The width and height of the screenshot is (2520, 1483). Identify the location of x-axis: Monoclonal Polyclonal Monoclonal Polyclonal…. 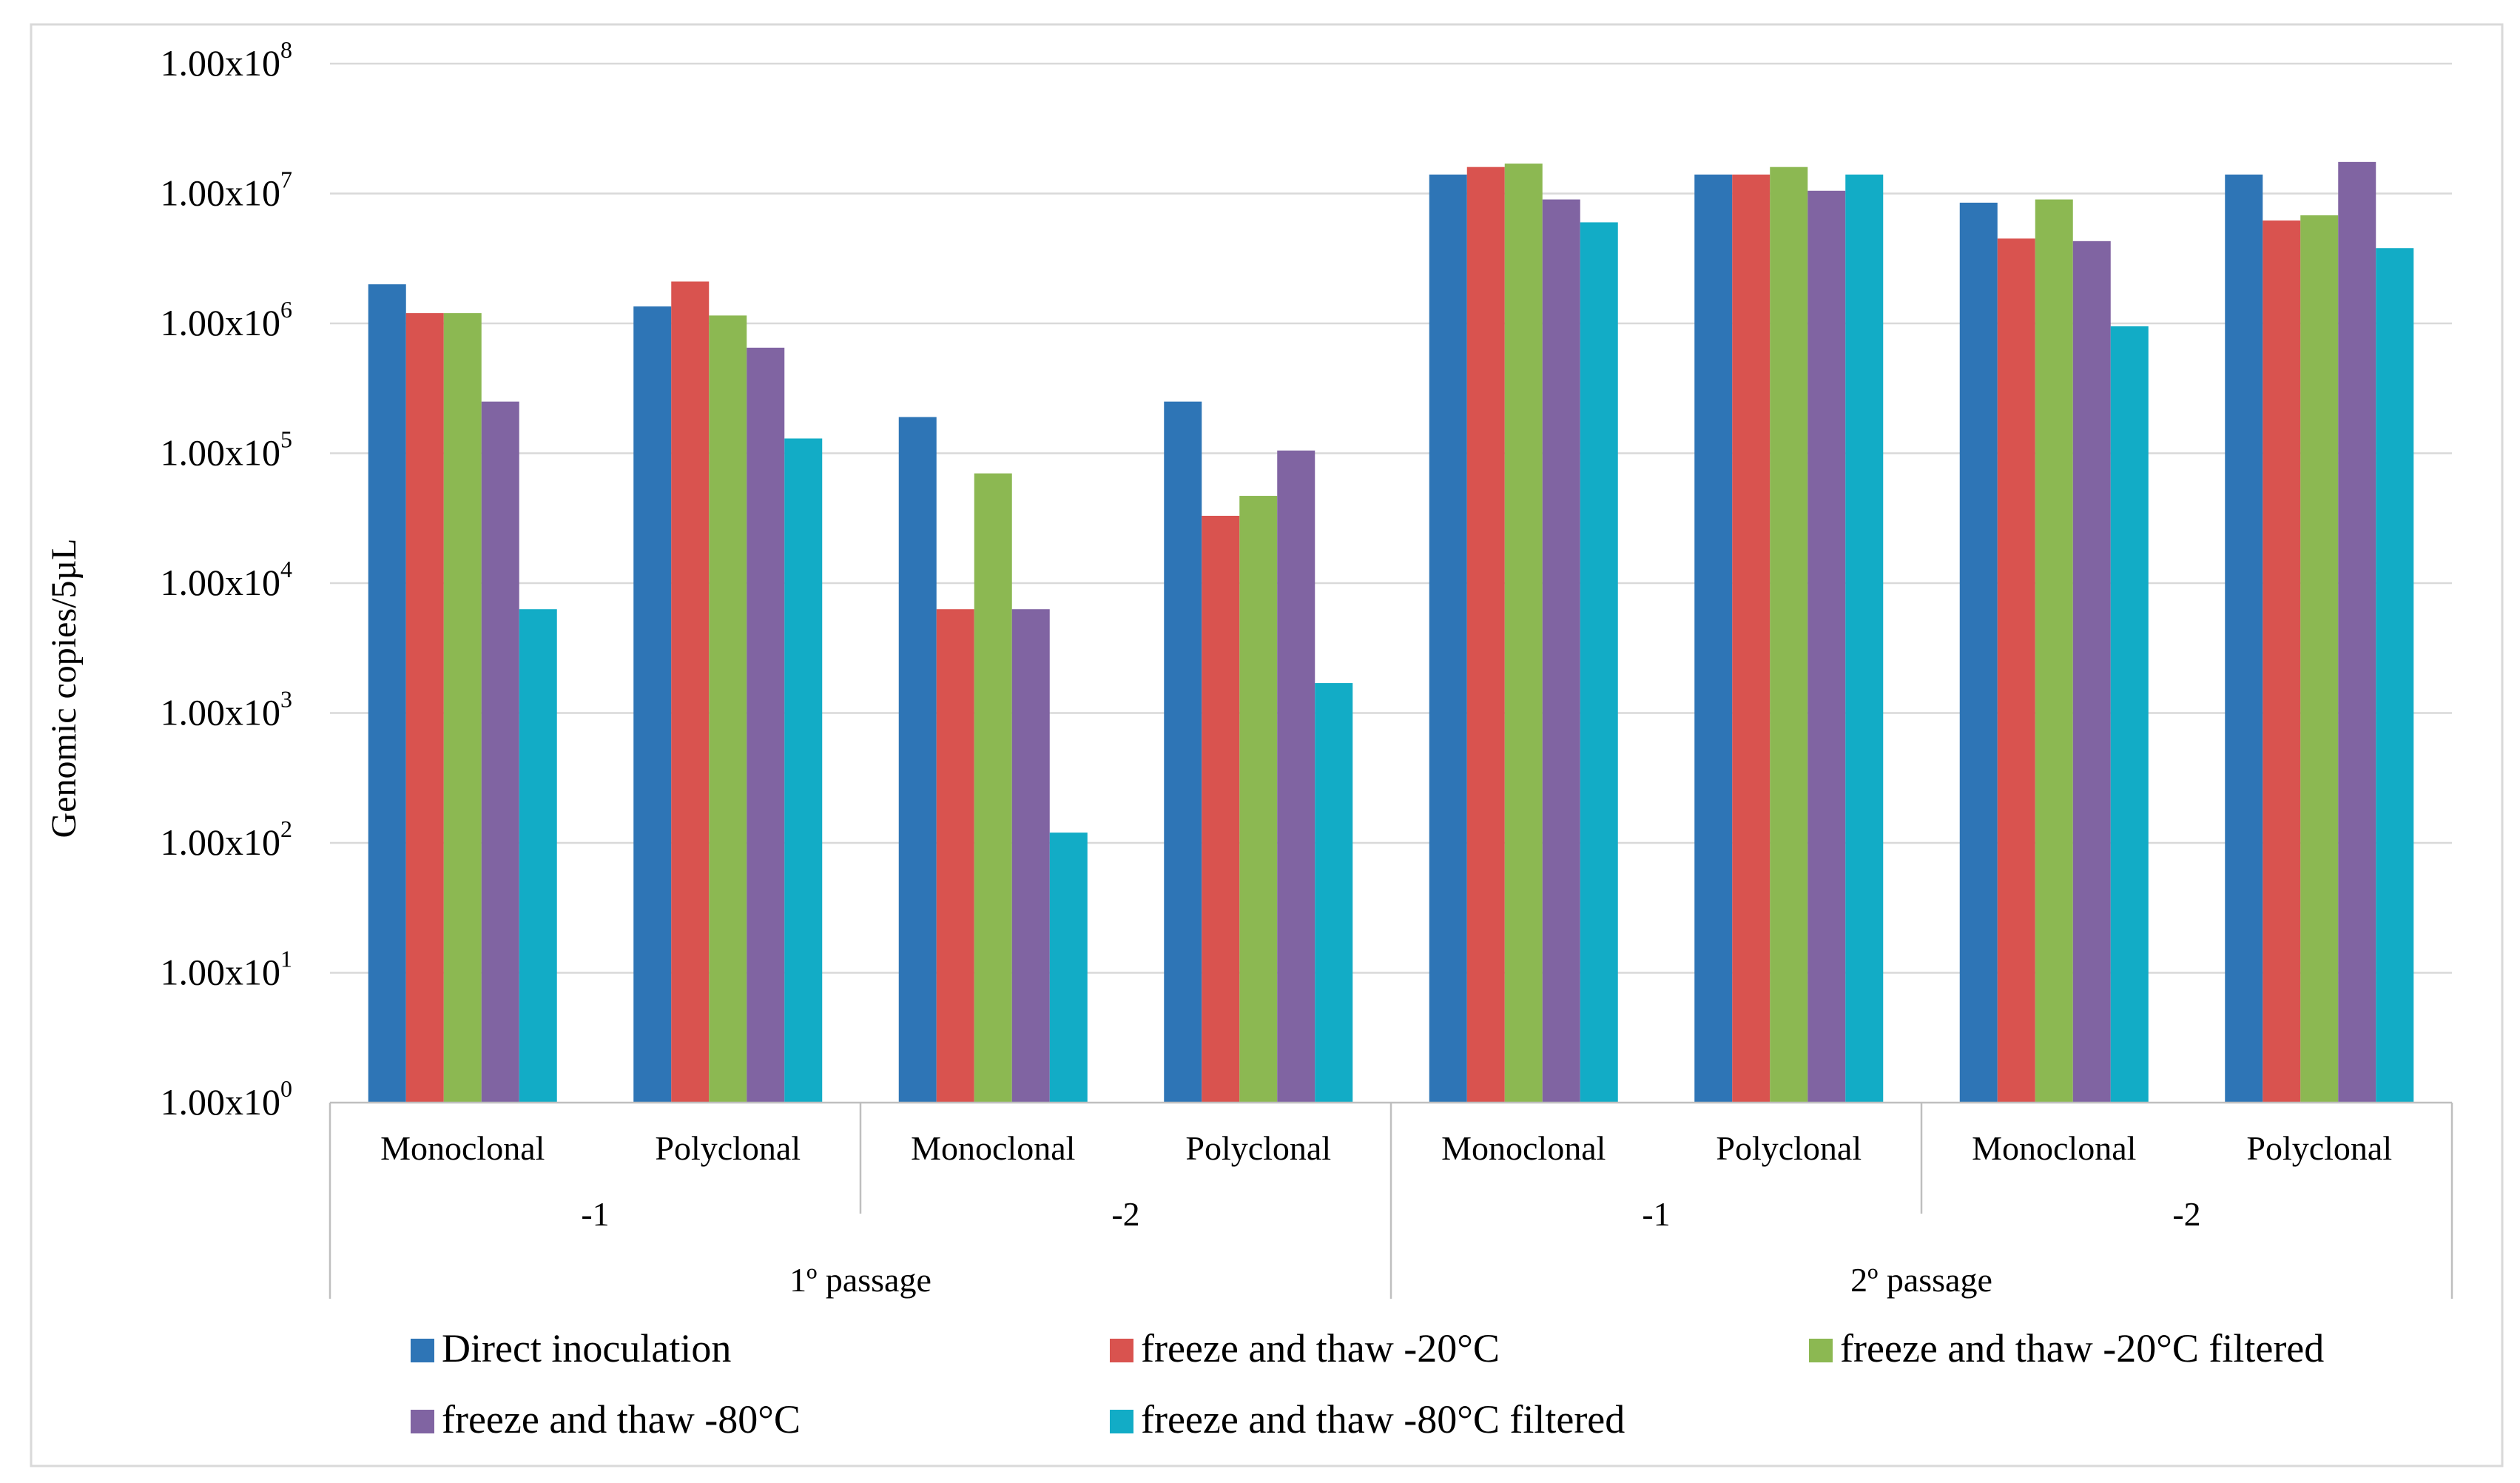
(1391, 1200).